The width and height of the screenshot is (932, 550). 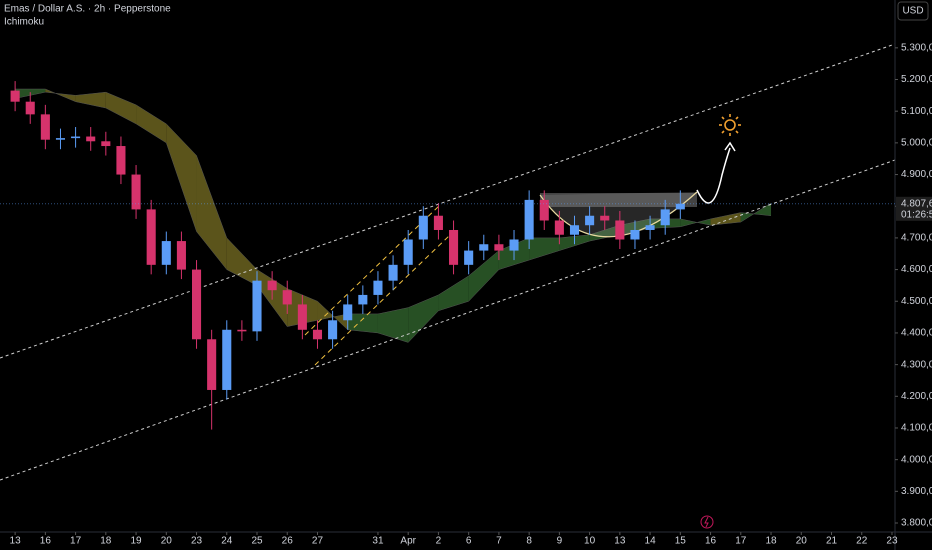 What do you see at coordinates (916, 203) in the screenshot?
I see `last-price-label: 4.807,68` at bounding box center [916, 203].